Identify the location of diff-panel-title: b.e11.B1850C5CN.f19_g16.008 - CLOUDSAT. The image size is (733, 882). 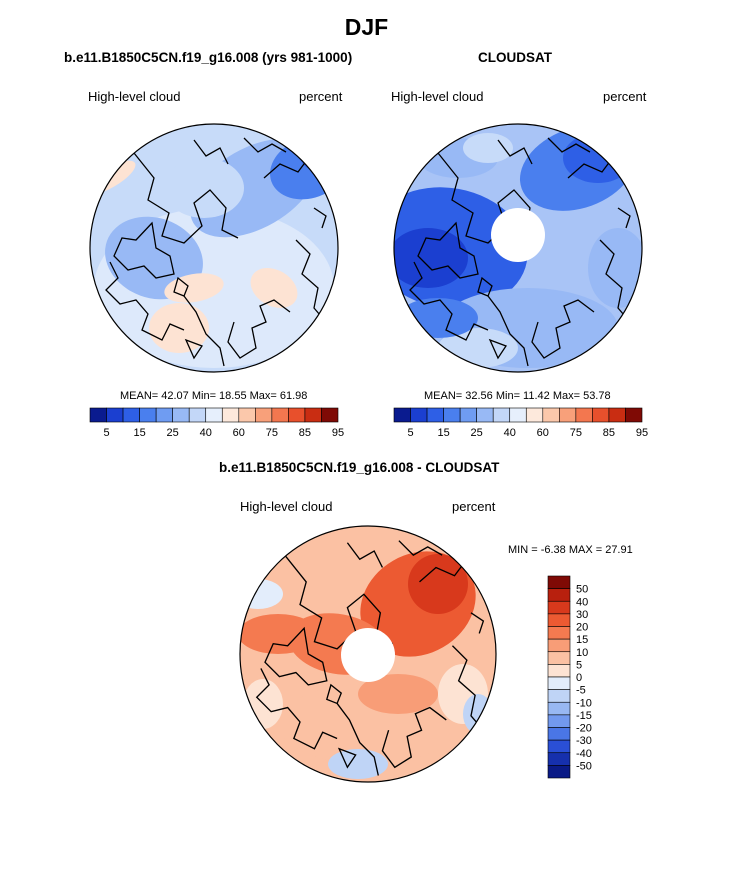
(359, 467).